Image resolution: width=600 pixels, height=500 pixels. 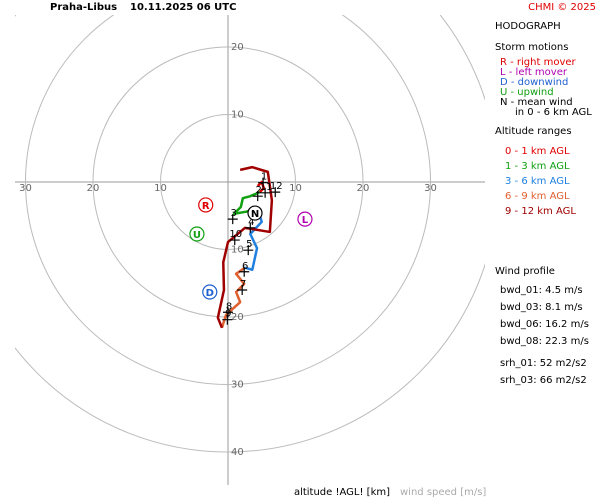 What do you see at coordinates (237, 452) in the screenshot?
I see `ring-label: 40` at bounding box center [237, 452].